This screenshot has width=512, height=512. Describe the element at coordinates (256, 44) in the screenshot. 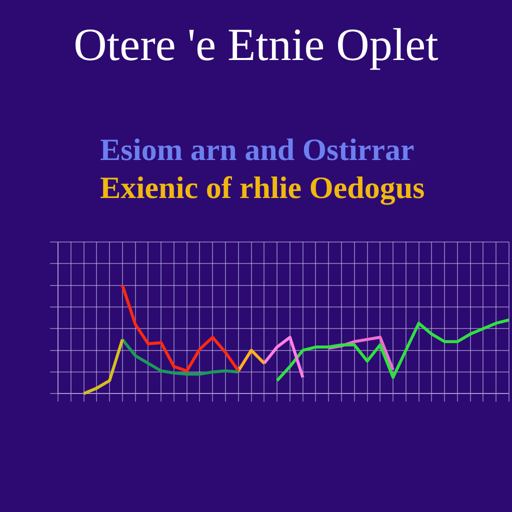

I see `chart-title: Otere 'e Etnie Oplet` at that location.